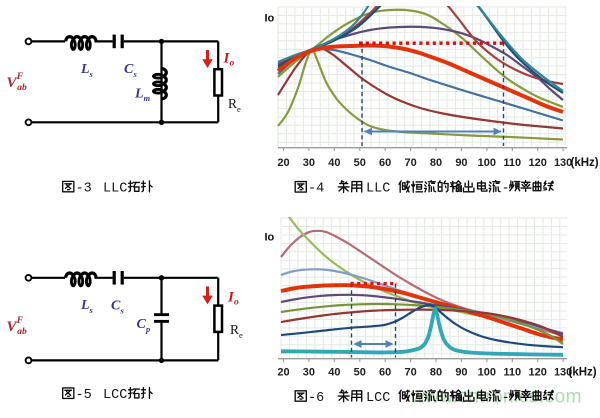  Describe the element at coordinates (316, 398) in the screenshot. I see `svg-text: -6` at that location.